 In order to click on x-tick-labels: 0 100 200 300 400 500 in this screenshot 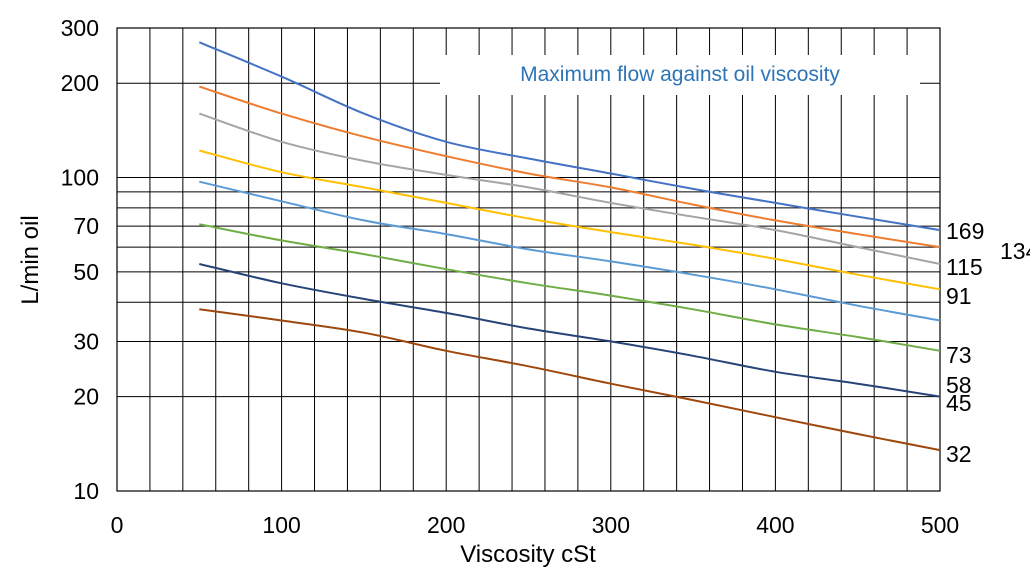, I will do `click(535, 525)`.